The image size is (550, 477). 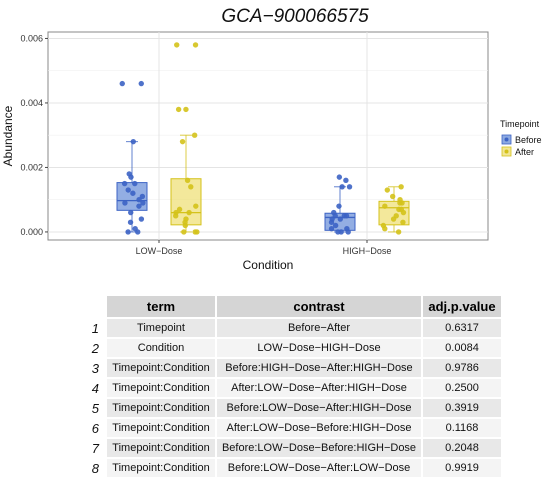 I want to click on legend-label: Before, so click(x=528, y=140).